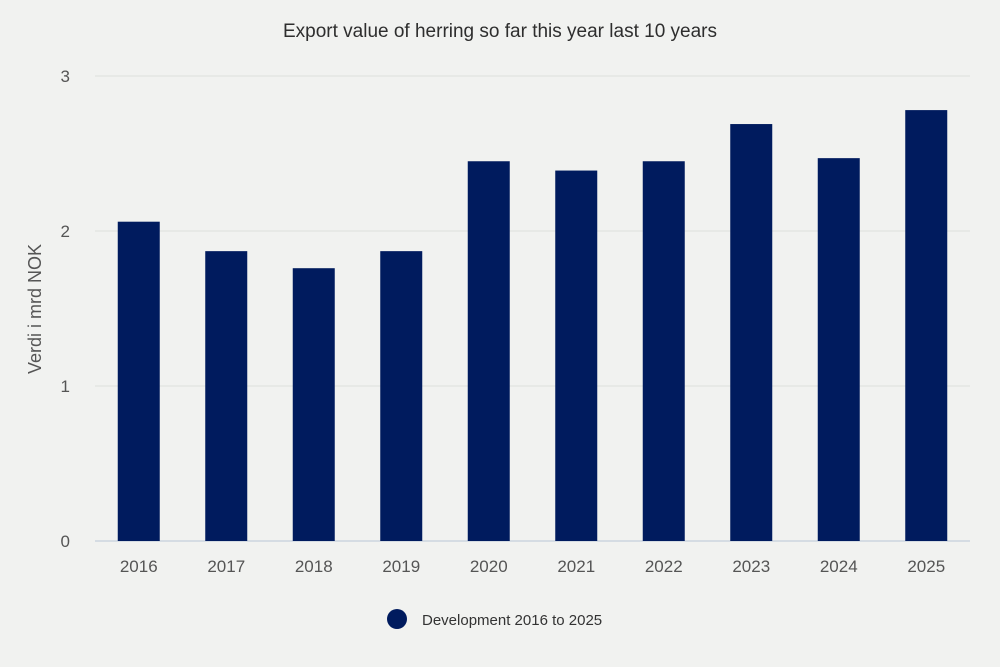  I want to click on bar-2022, so click(663, 351).